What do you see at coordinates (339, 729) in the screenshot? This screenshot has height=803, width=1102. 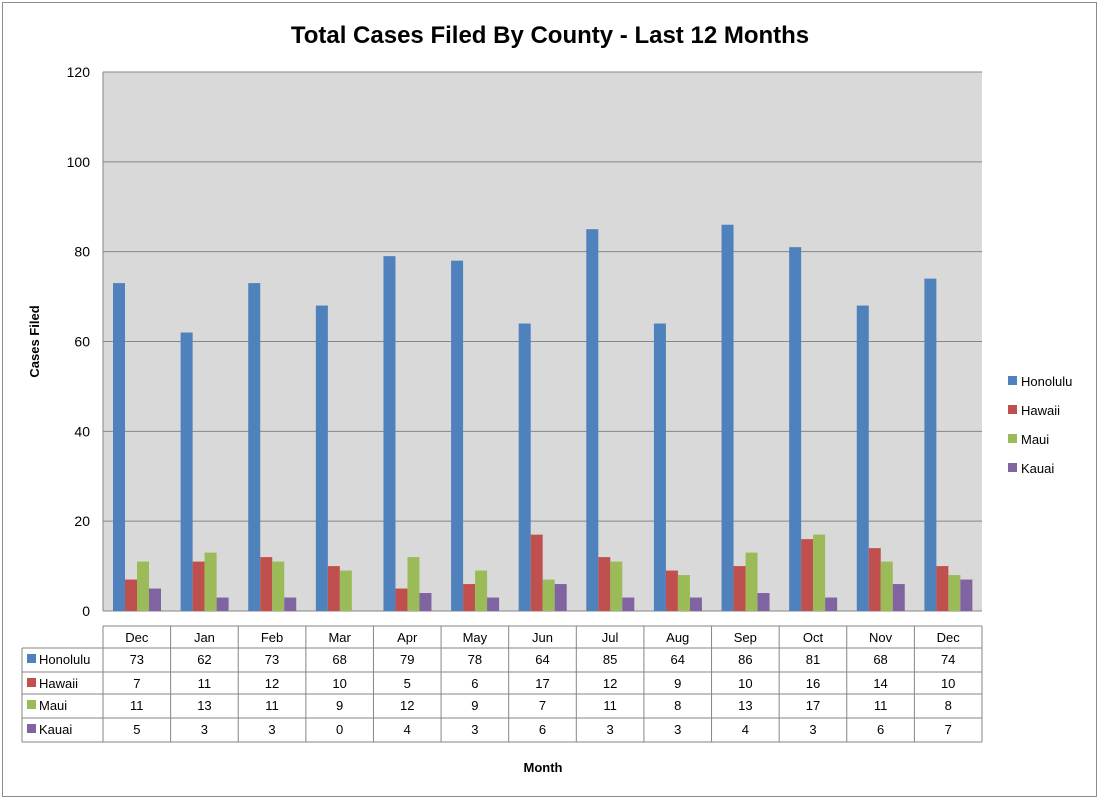 I see `data-label: 0` at bounding box center [339, 729].